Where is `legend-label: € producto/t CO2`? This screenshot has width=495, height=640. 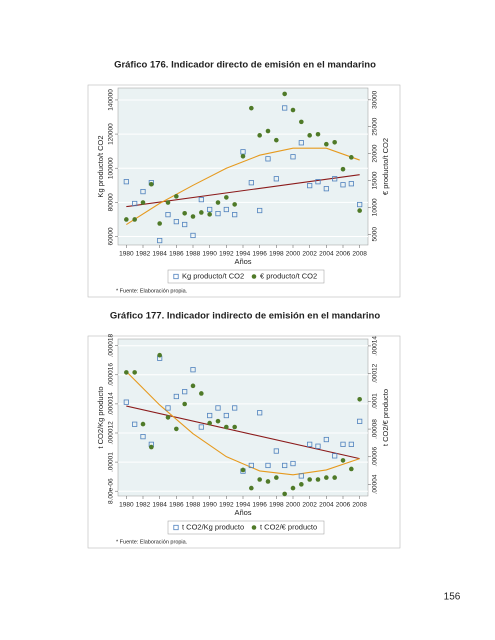
legend-label: € producto/t CO2 is located at coordinates (288, 275).